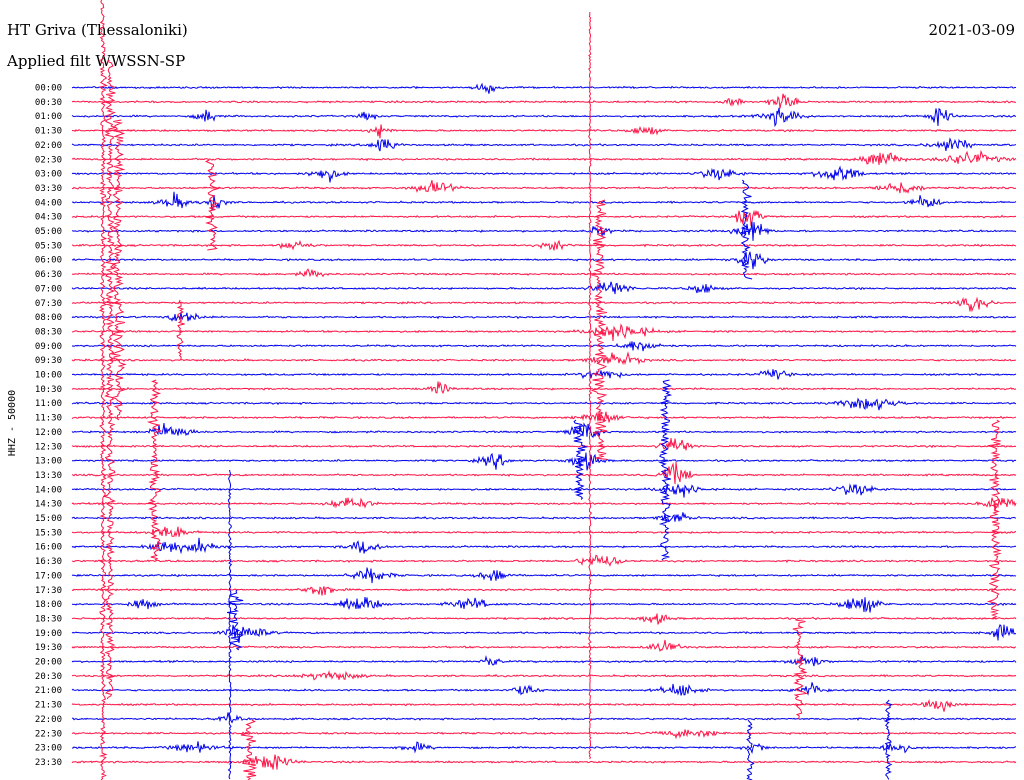 This screenshot has width=1024, height=780. What do you see at coordinates (48, 275) in the screenshot?
I see `time-tick-label: 06:30` at bounding box center [48, 275].